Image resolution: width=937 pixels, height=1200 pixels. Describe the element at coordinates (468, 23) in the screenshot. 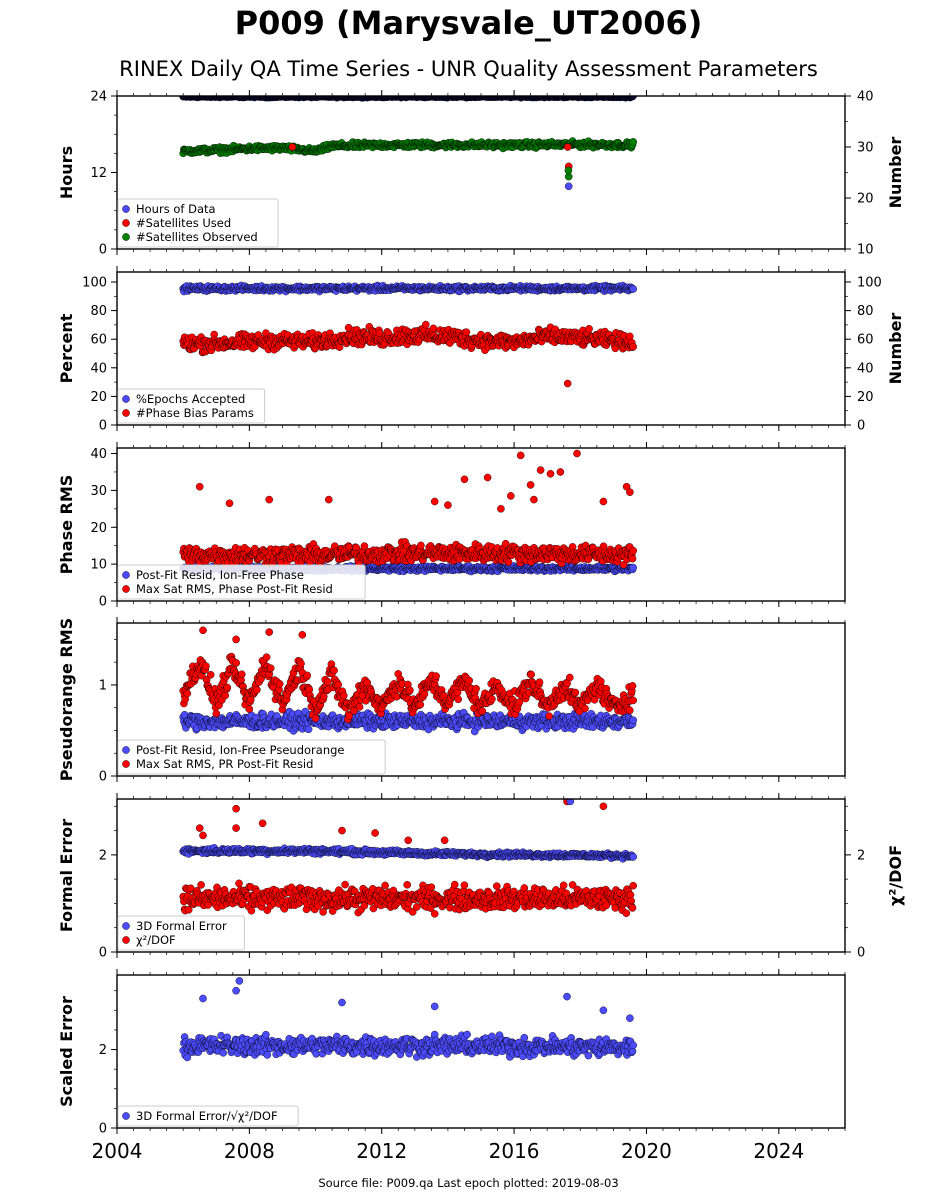

I see `page-title: P009 (Marysvale_UT2006)` at that location.